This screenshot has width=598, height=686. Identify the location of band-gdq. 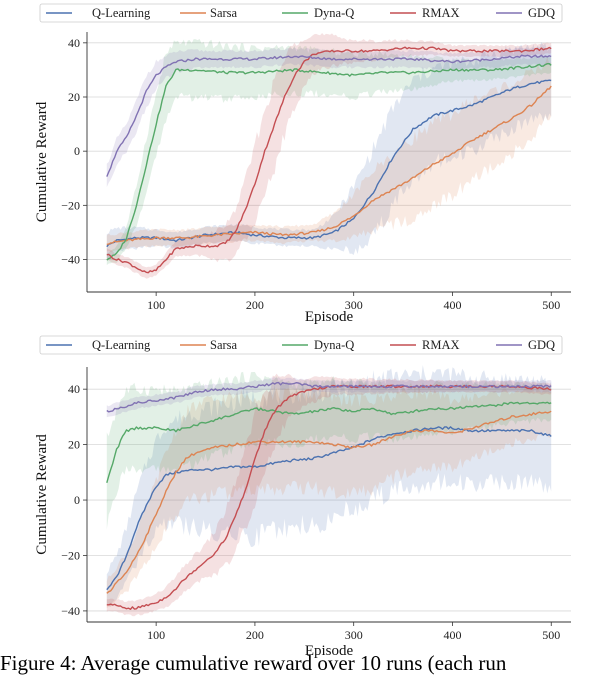
(329, 397).